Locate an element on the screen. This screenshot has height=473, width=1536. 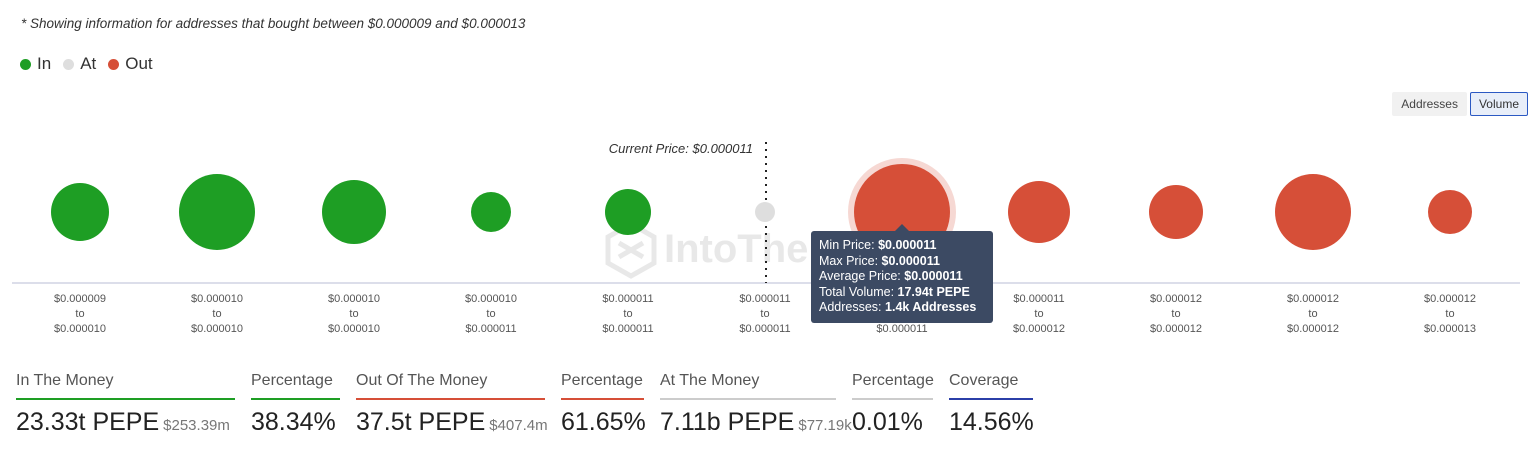
legend-label-out: Out is located at coordinates (139, 63).